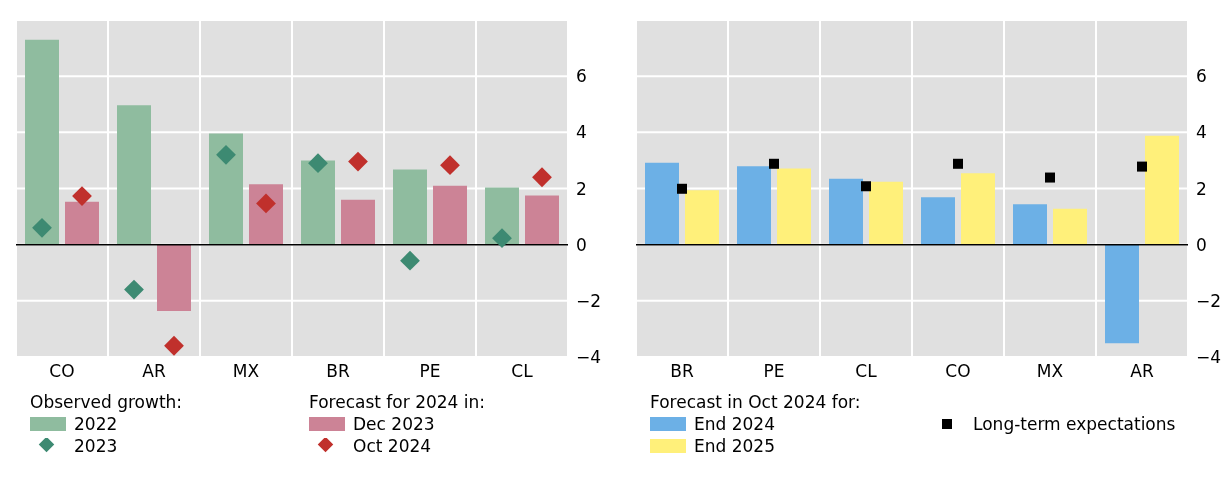  What do you see at coordinates (96, 446) in the screenshot?
I see `legend-label: 2023` at bounding box center [96, 446].